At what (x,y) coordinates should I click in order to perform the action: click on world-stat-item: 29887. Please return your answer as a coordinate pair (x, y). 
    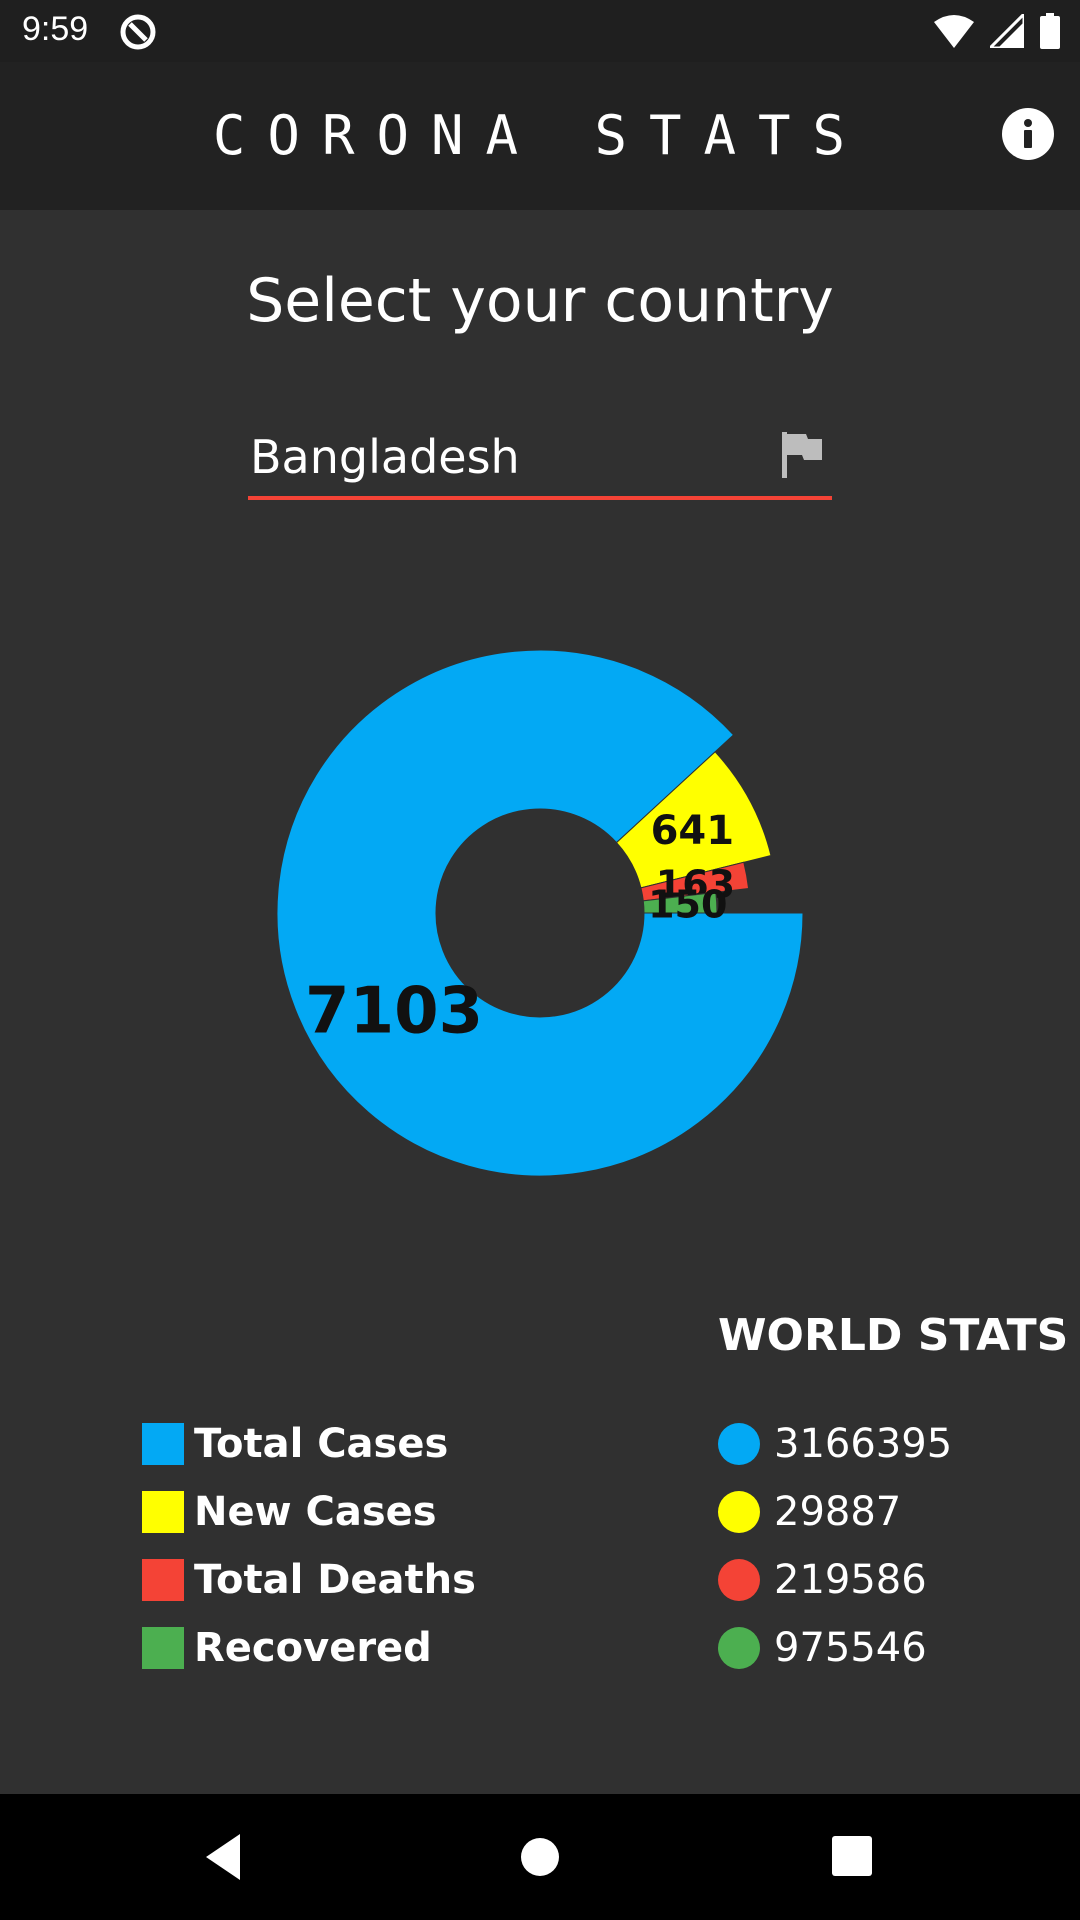
    Looking at the image, I should click on (835, 1512).